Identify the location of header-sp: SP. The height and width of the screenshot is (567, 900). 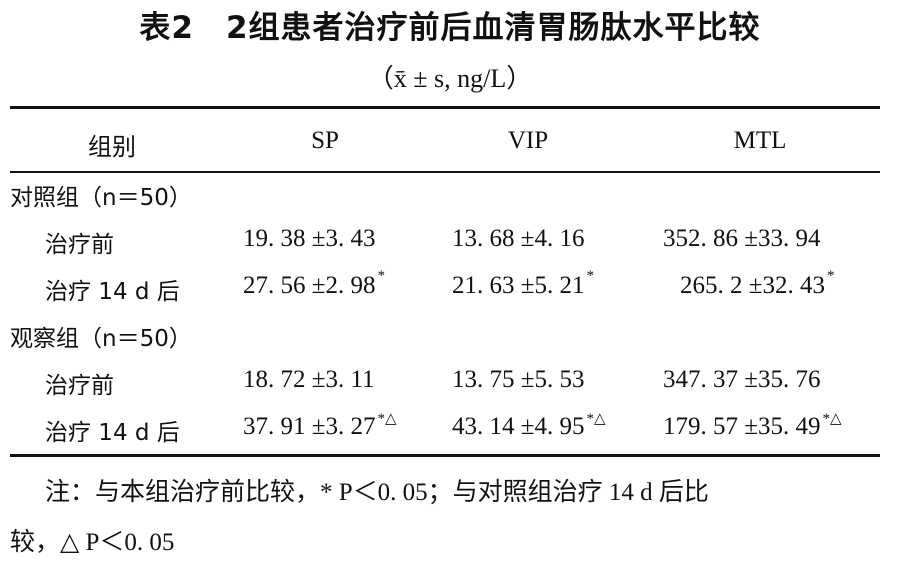
(325, 140).